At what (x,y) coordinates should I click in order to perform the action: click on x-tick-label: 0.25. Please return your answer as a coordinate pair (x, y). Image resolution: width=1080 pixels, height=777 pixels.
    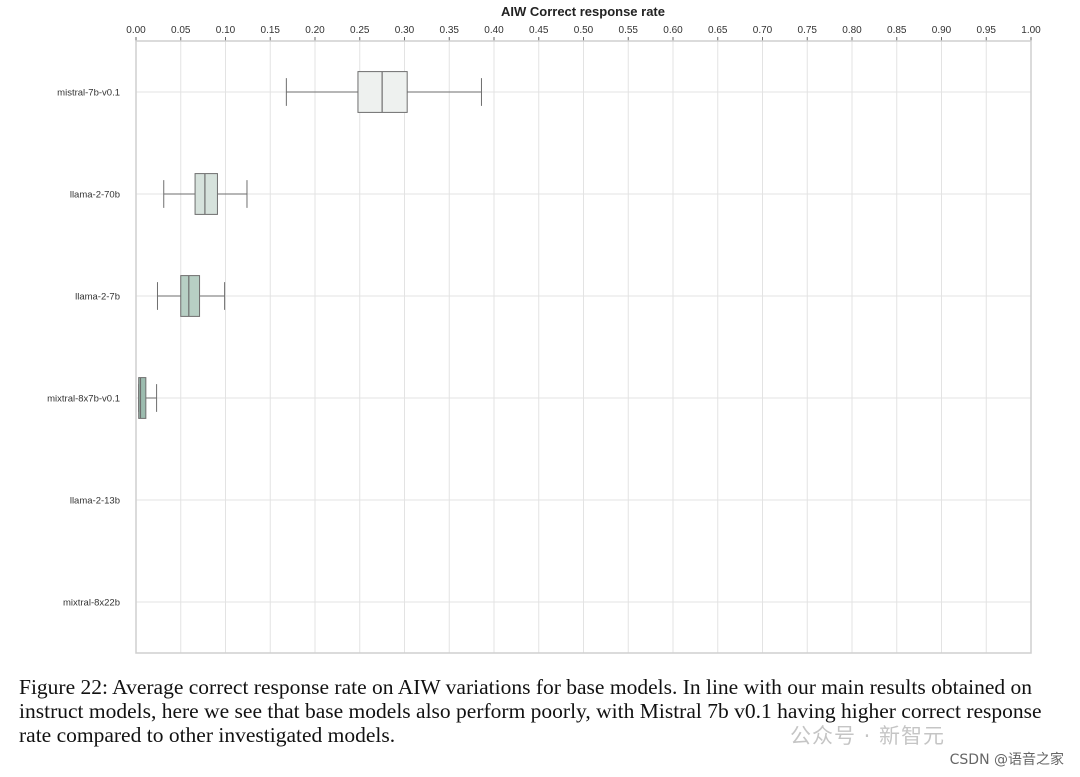
    Looking at the image, I should click on (360, 30).